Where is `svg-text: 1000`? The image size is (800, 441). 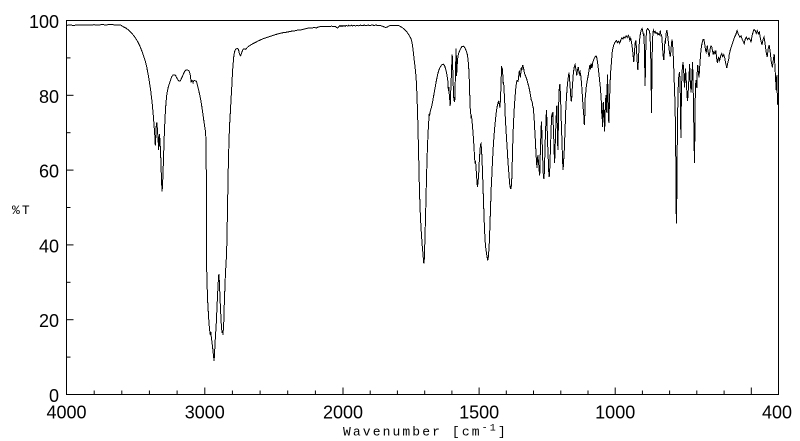 svg-text: 1000 is located at coordinates (615, 413).